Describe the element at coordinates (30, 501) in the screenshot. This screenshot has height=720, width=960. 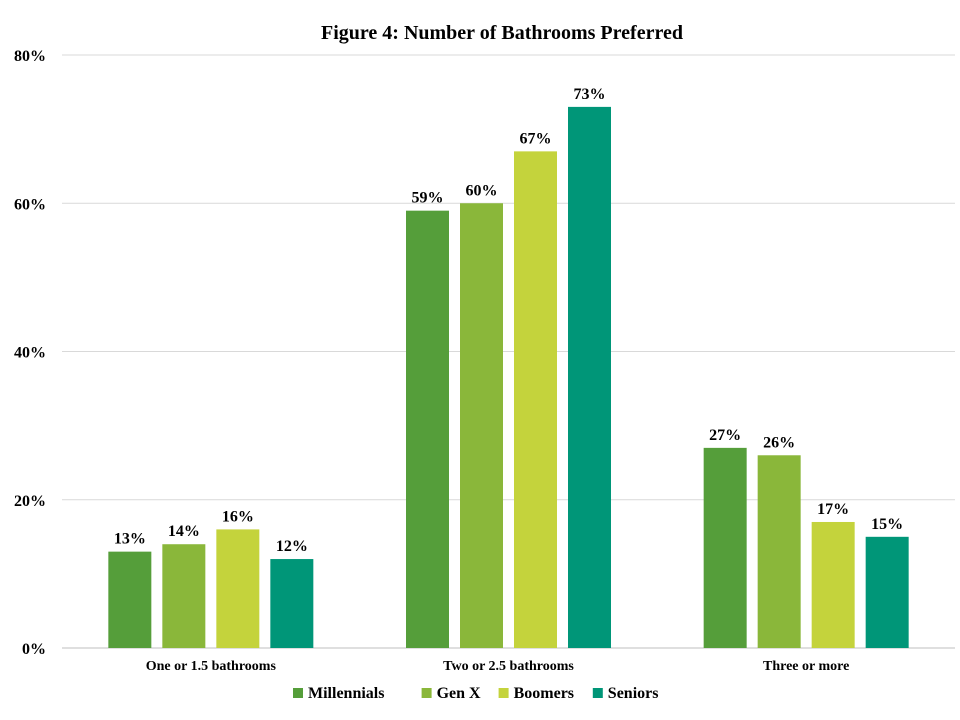
I see `y-tick-label: 20%` at that location.